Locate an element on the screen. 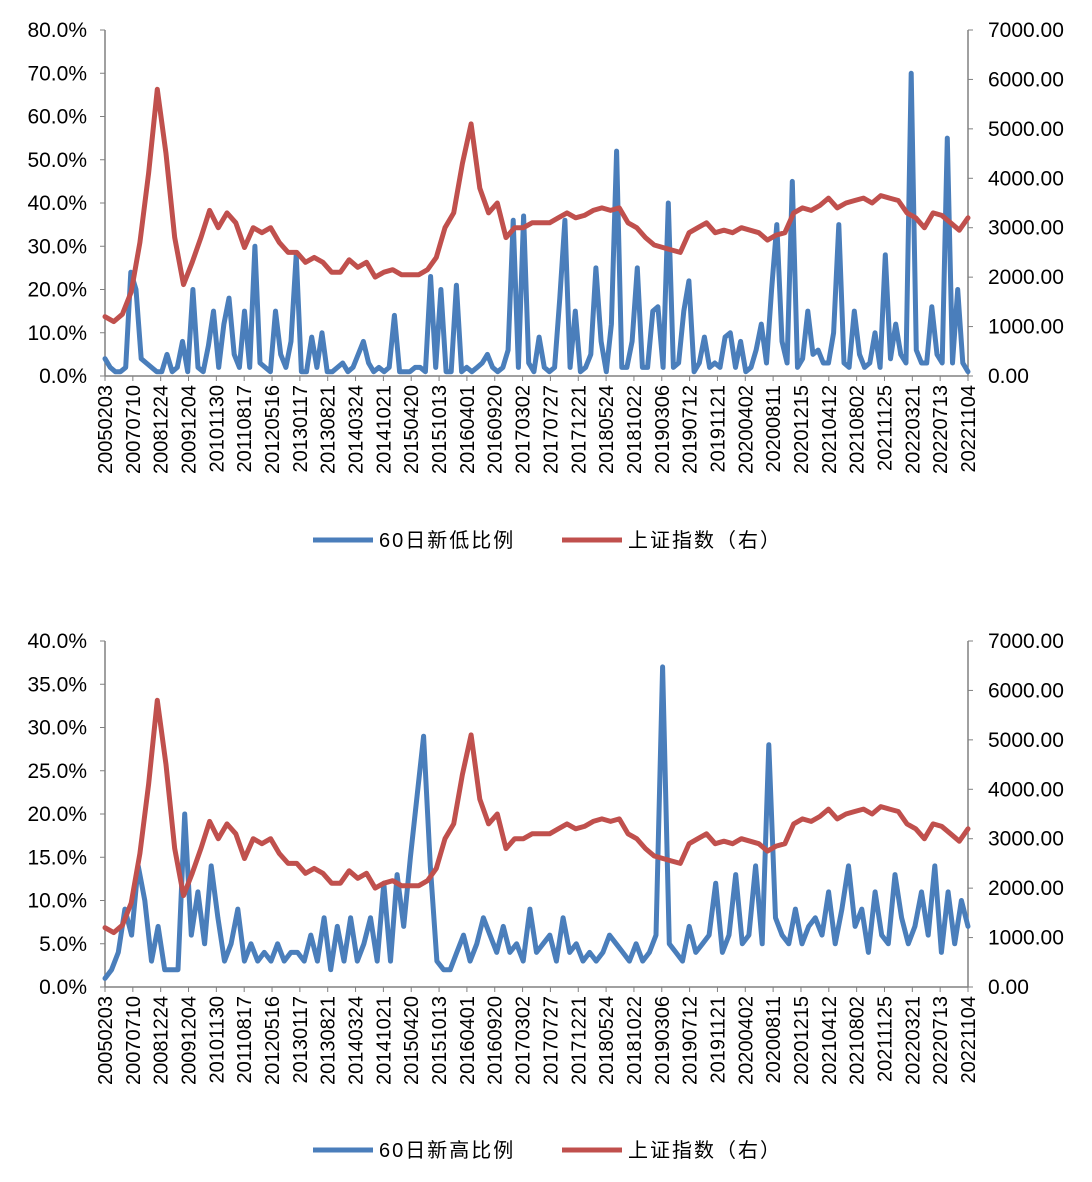  x-tick-label: 20210412 is located at coordinates (830, 1040).